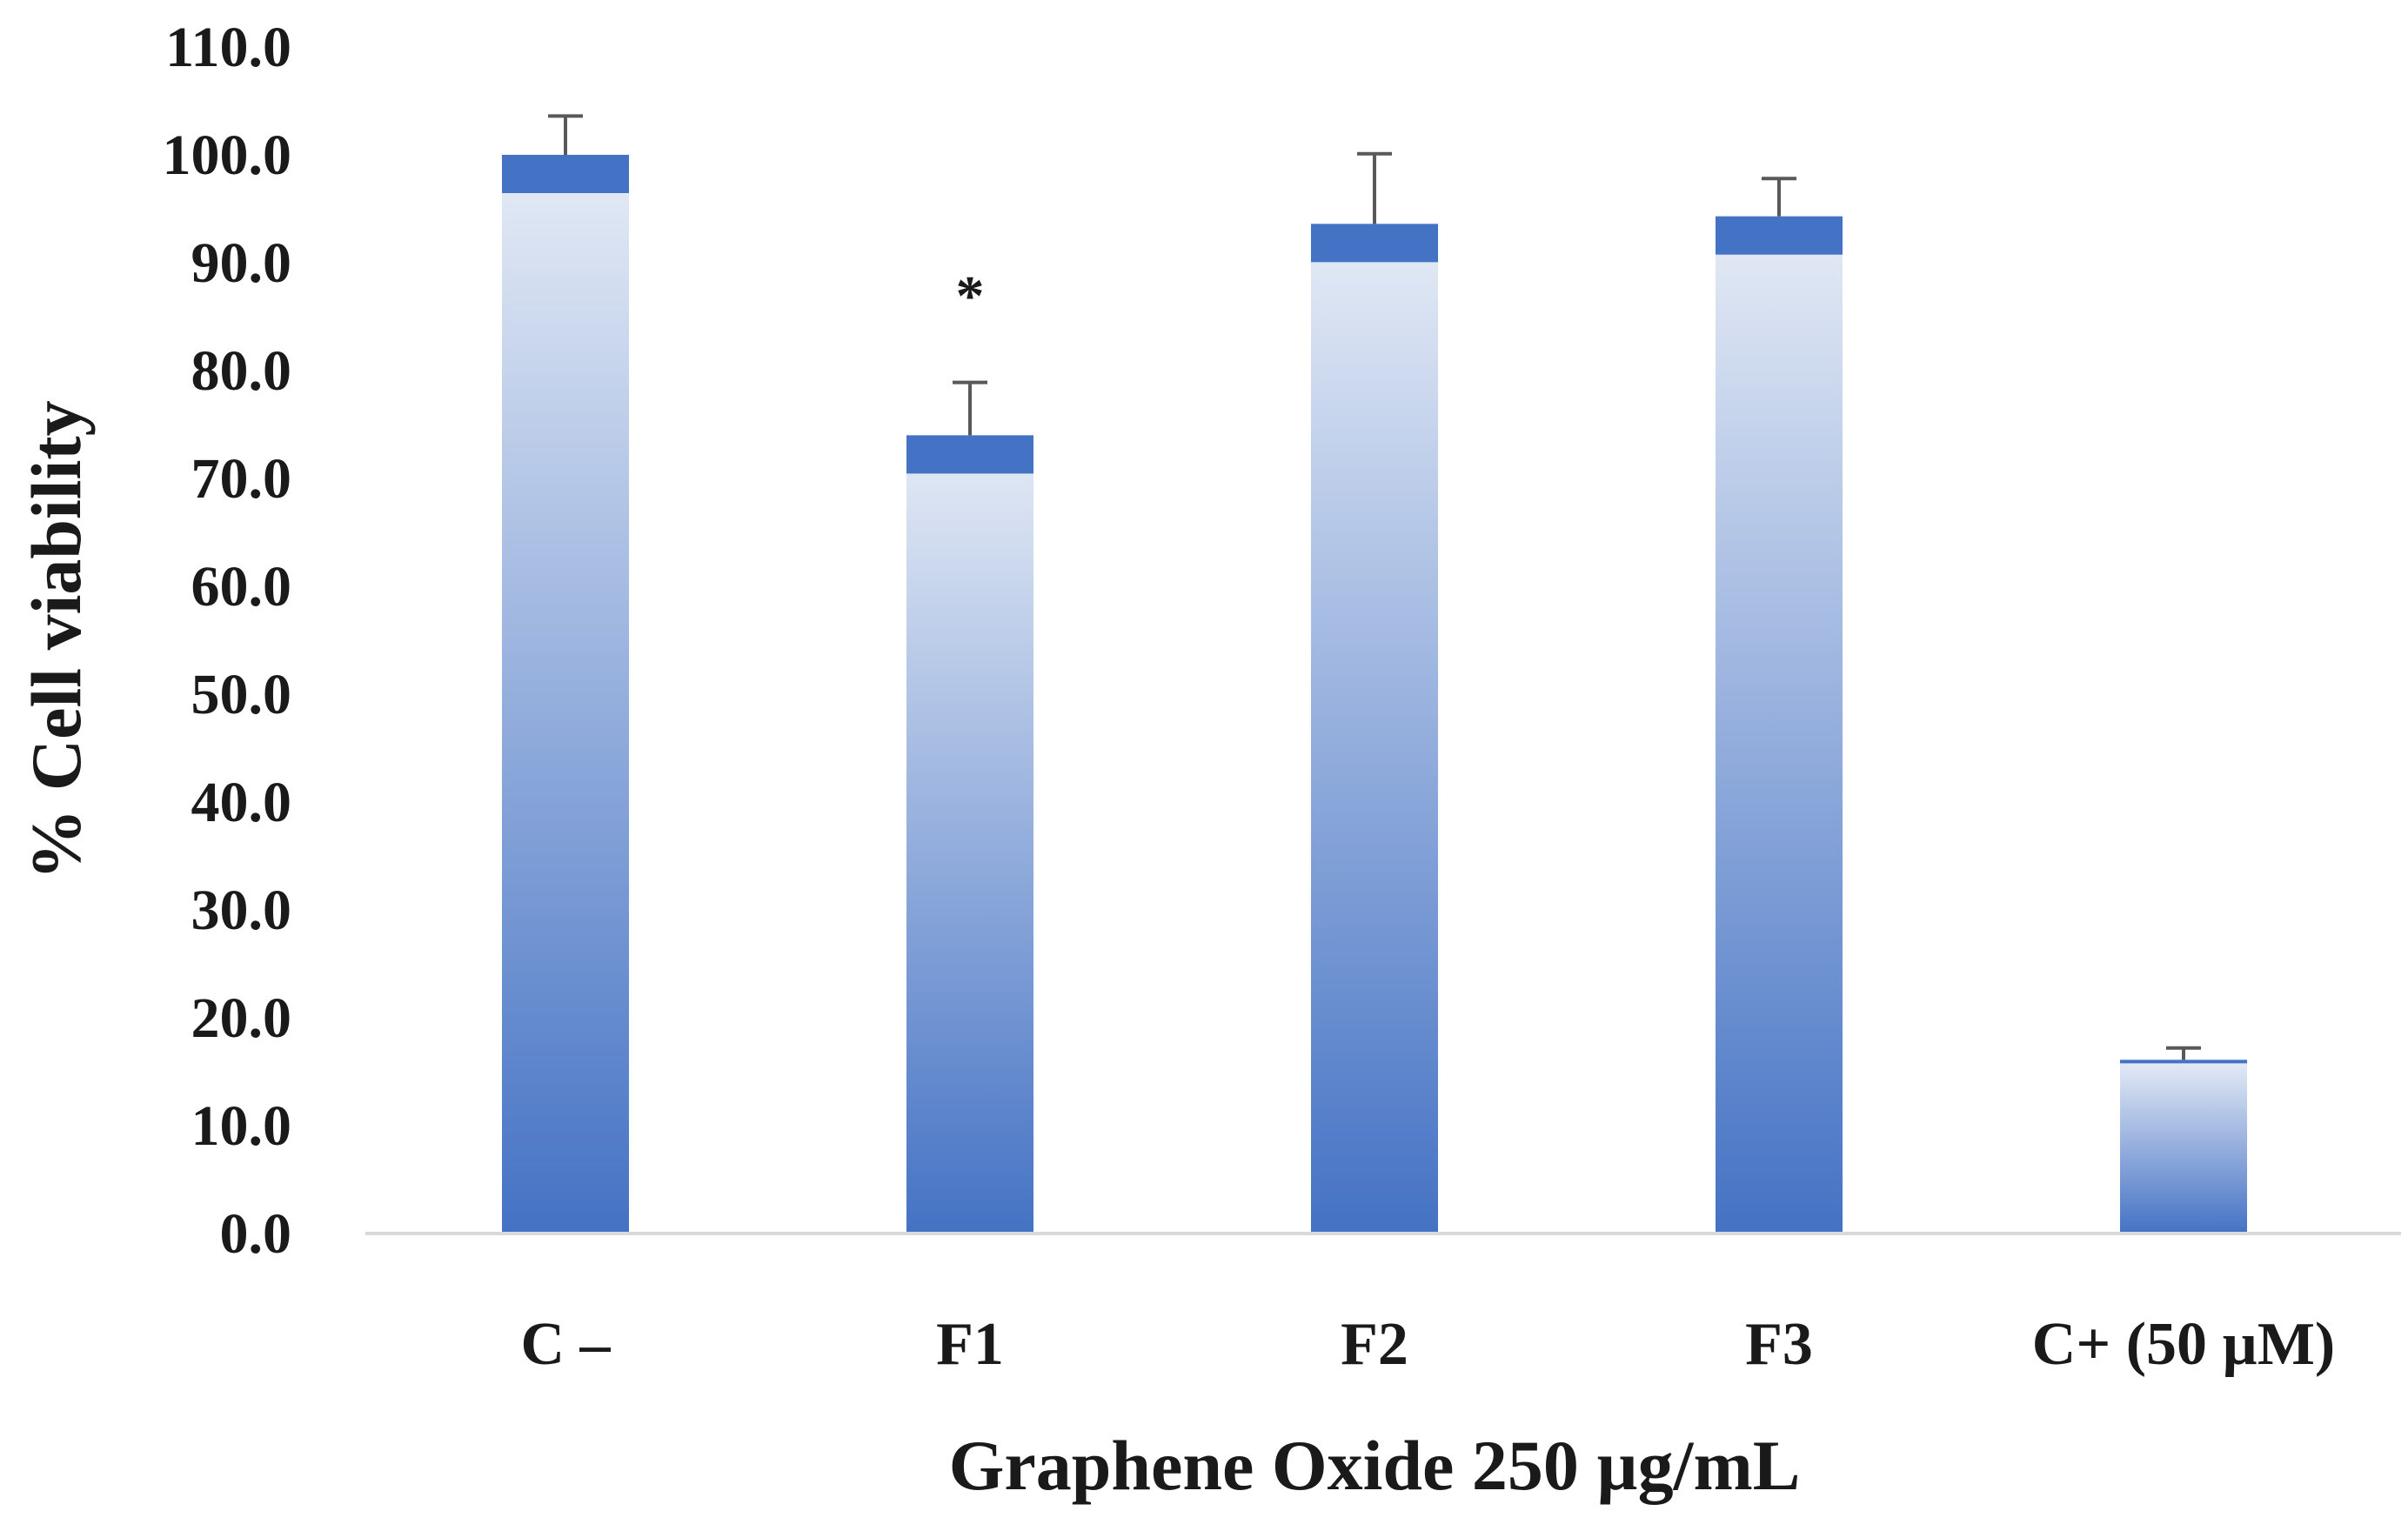  What do you see at coordinates (1375, 1465) in the screenshot?
I see `x-axis-title: Graphene Oxide 250 µg/mL` at bounding box center [1375, 1465].